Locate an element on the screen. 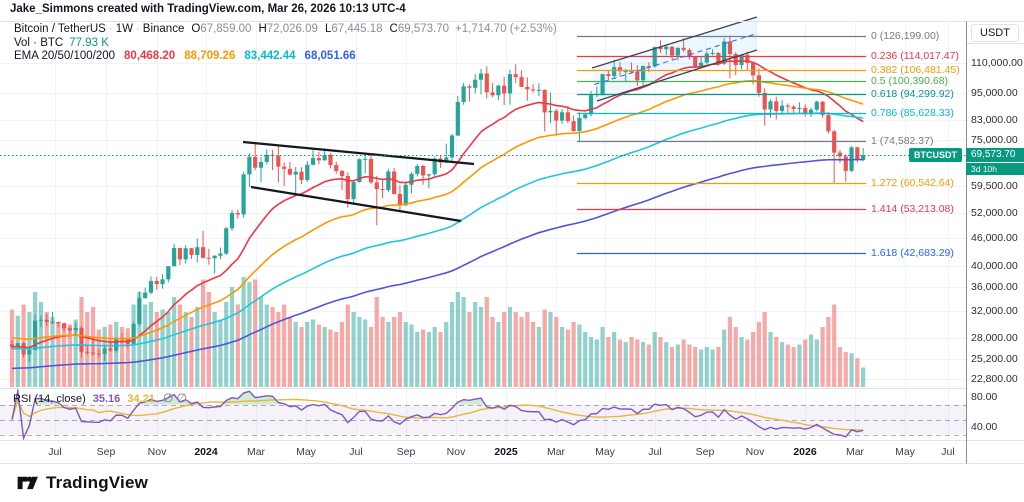 The height and width of the screenshot is (502, 1024). price-axis-label: 28,000.00 is located at coordinates (994, 337).